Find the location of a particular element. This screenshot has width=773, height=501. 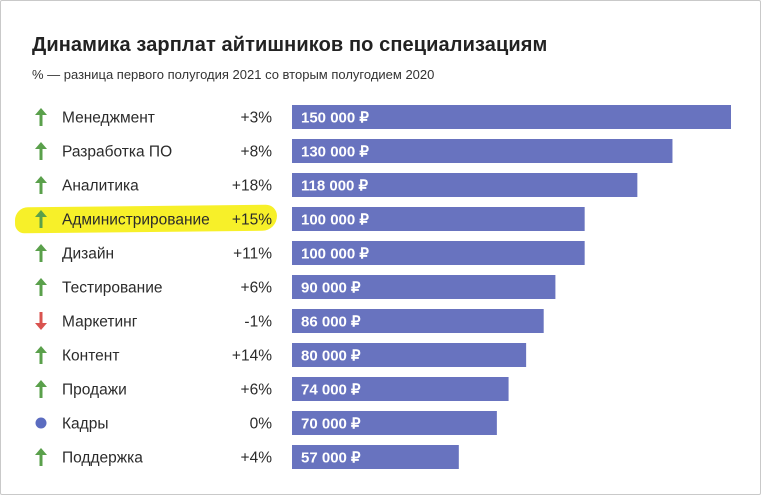

value-label: 90 000 ₽ is located at coordinates (331, 288).